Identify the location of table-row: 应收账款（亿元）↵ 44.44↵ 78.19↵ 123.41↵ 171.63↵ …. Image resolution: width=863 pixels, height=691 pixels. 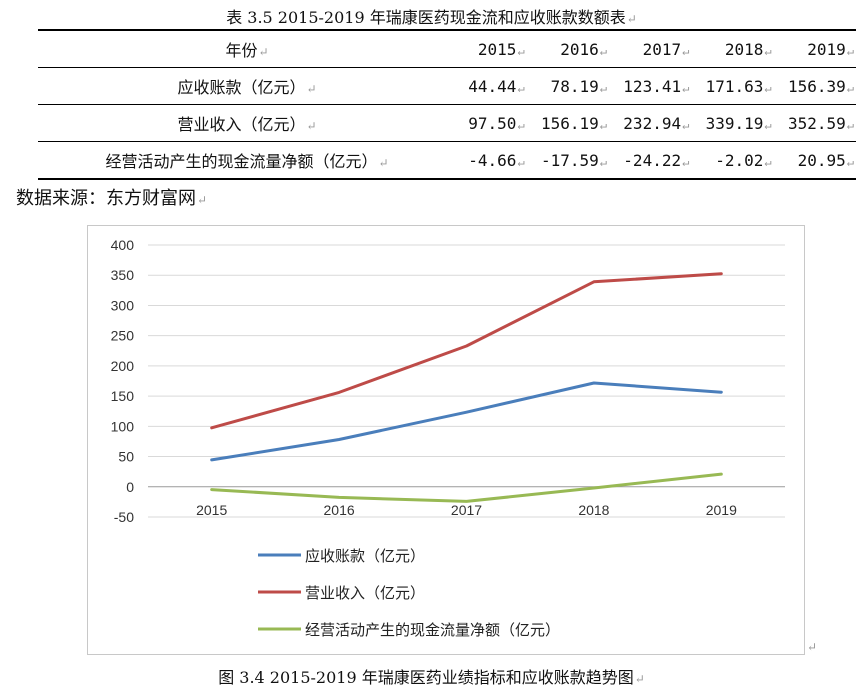
(447, 86).